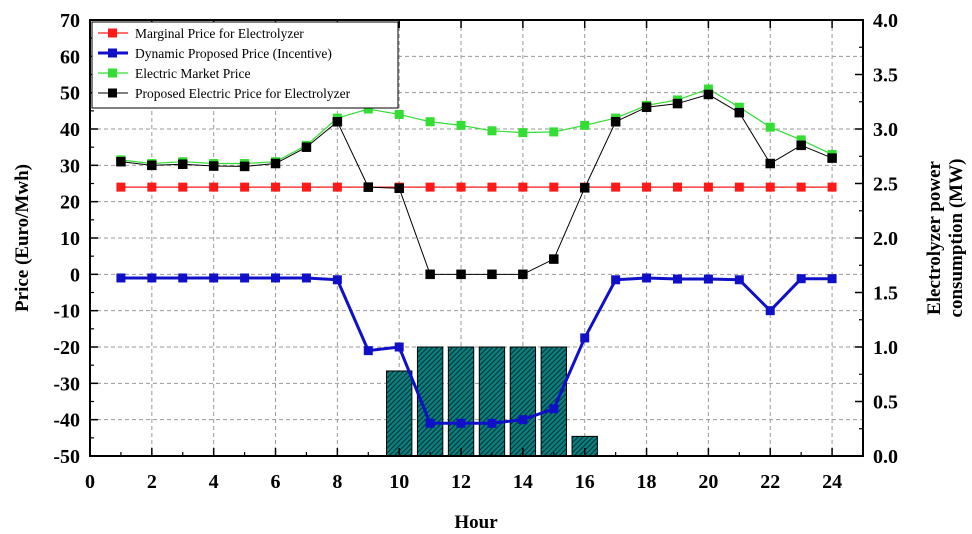 This screenshot has height=534, width=972. What do you see at coordinates (90, 482) in the screenshot?
I see `x-tick-label: 0` at bounding box center [90, 482].